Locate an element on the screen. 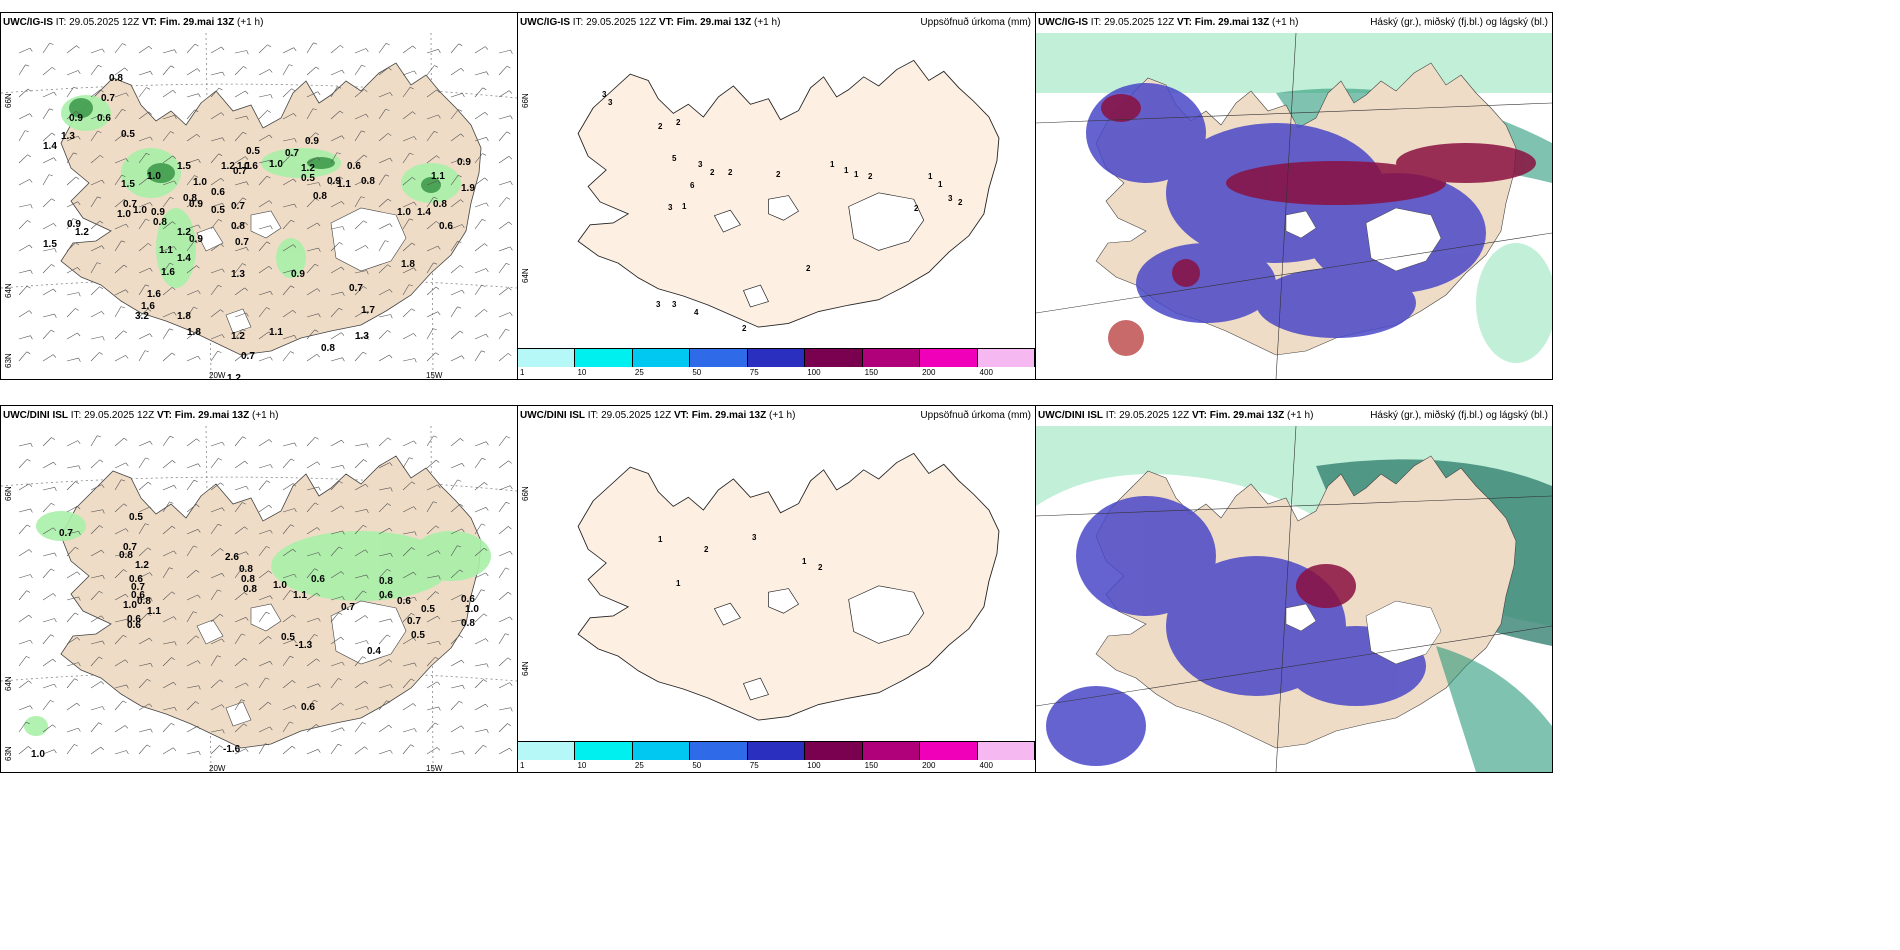 This screenshot has width=1900, height=950. wind-value-label: 1.1 is located at coordinates (166, 250).